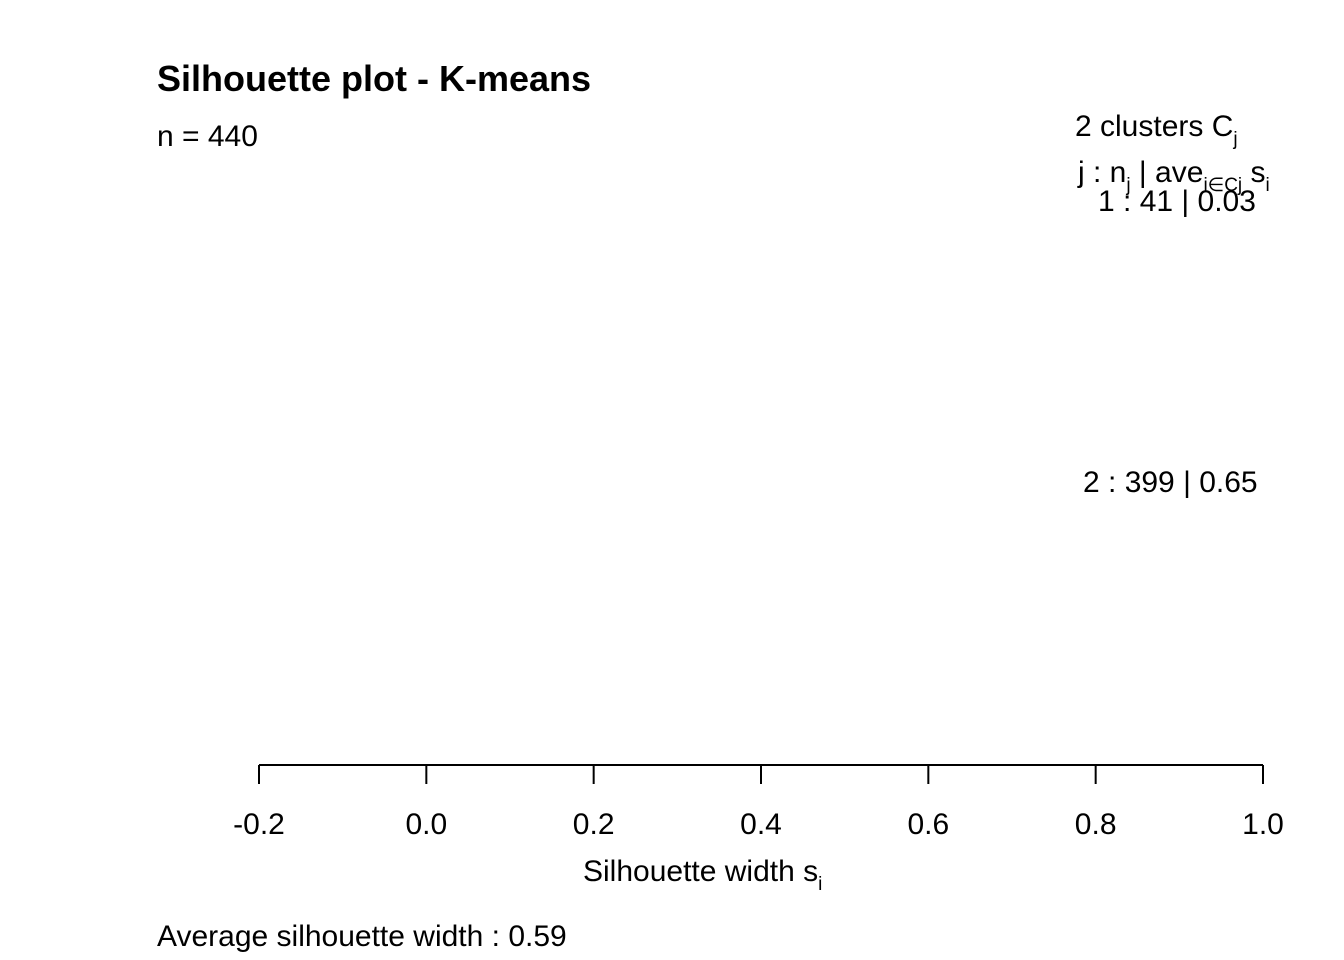 The width and height of the screenshot is (1344, 960). Describe the element at coordinates (1254, 172) in the screenshot. I see `legend-col-s: s` at that location.